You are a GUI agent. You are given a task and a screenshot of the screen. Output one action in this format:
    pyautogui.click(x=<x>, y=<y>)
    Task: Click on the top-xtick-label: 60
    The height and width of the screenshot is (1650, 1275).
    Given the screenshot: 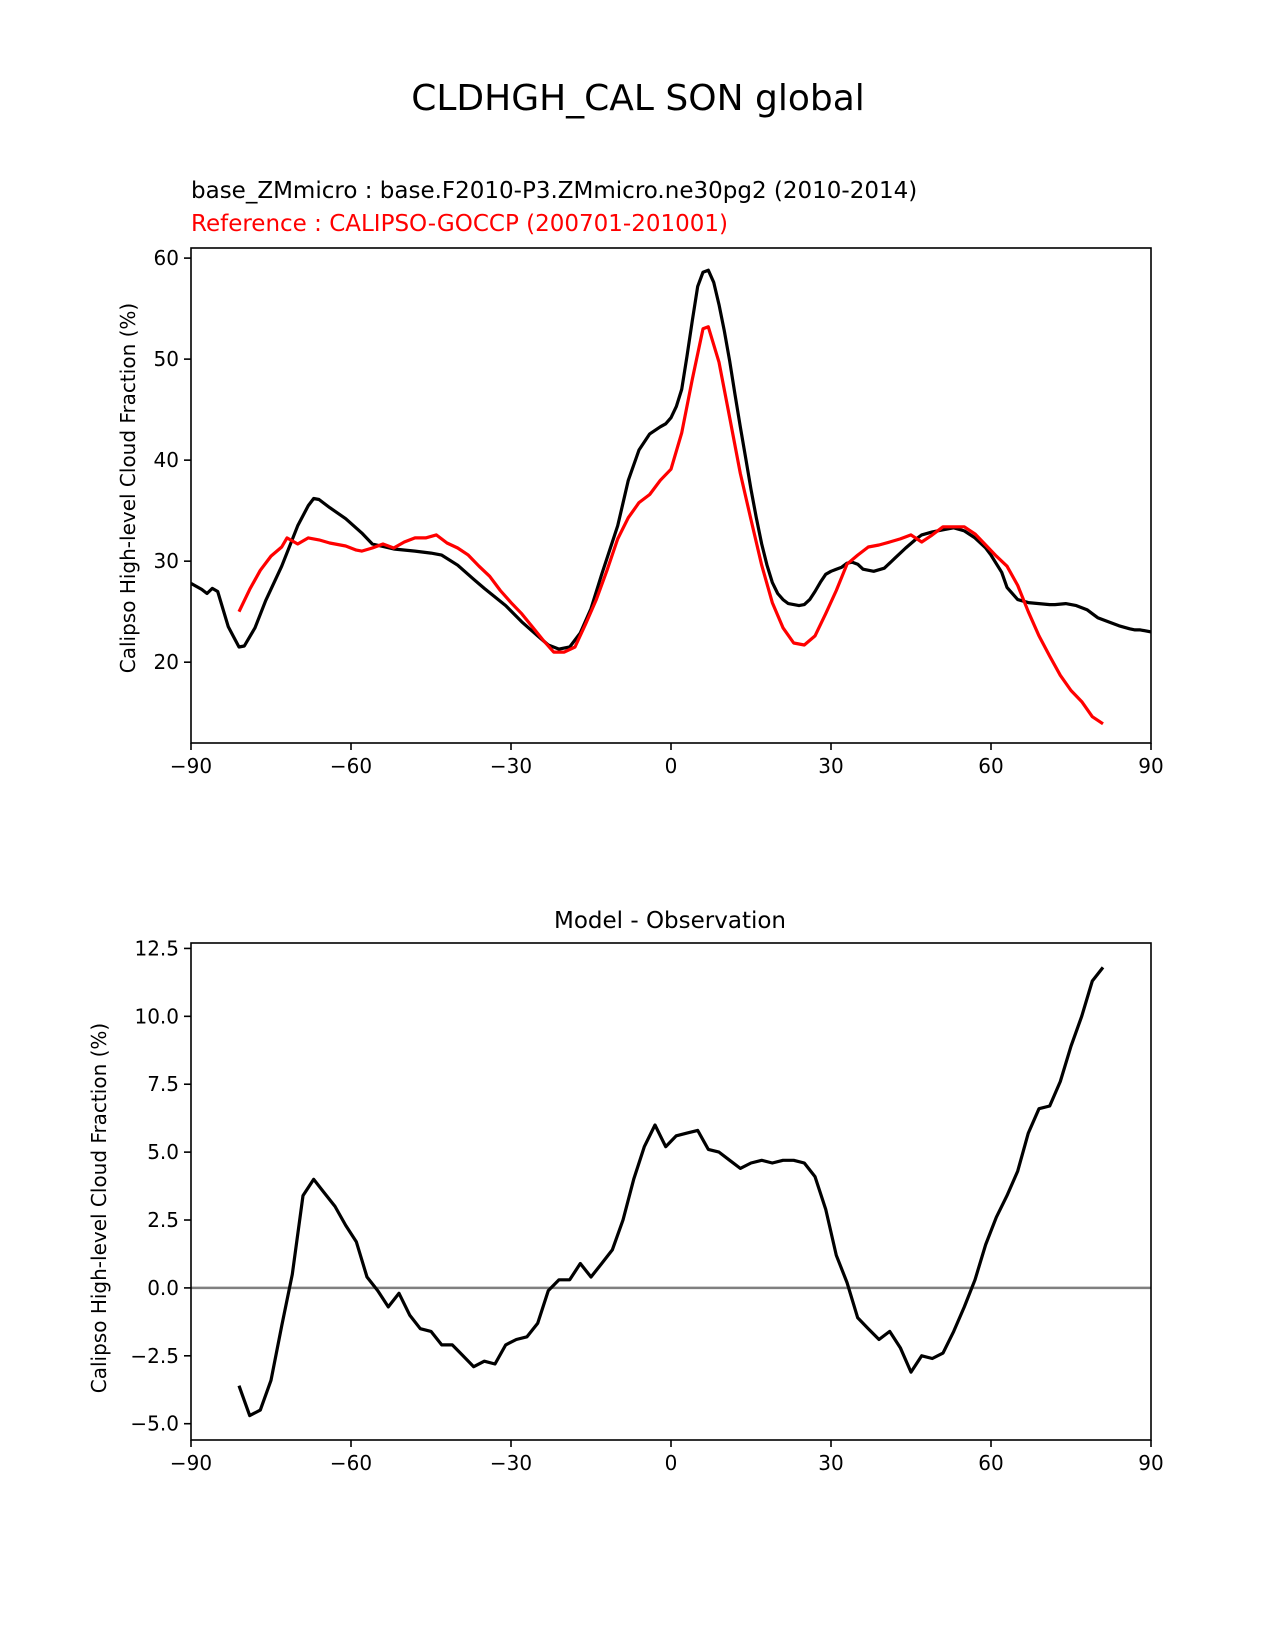 What is the action you would take?
    pyautogui.click(x=990, y=766)
    